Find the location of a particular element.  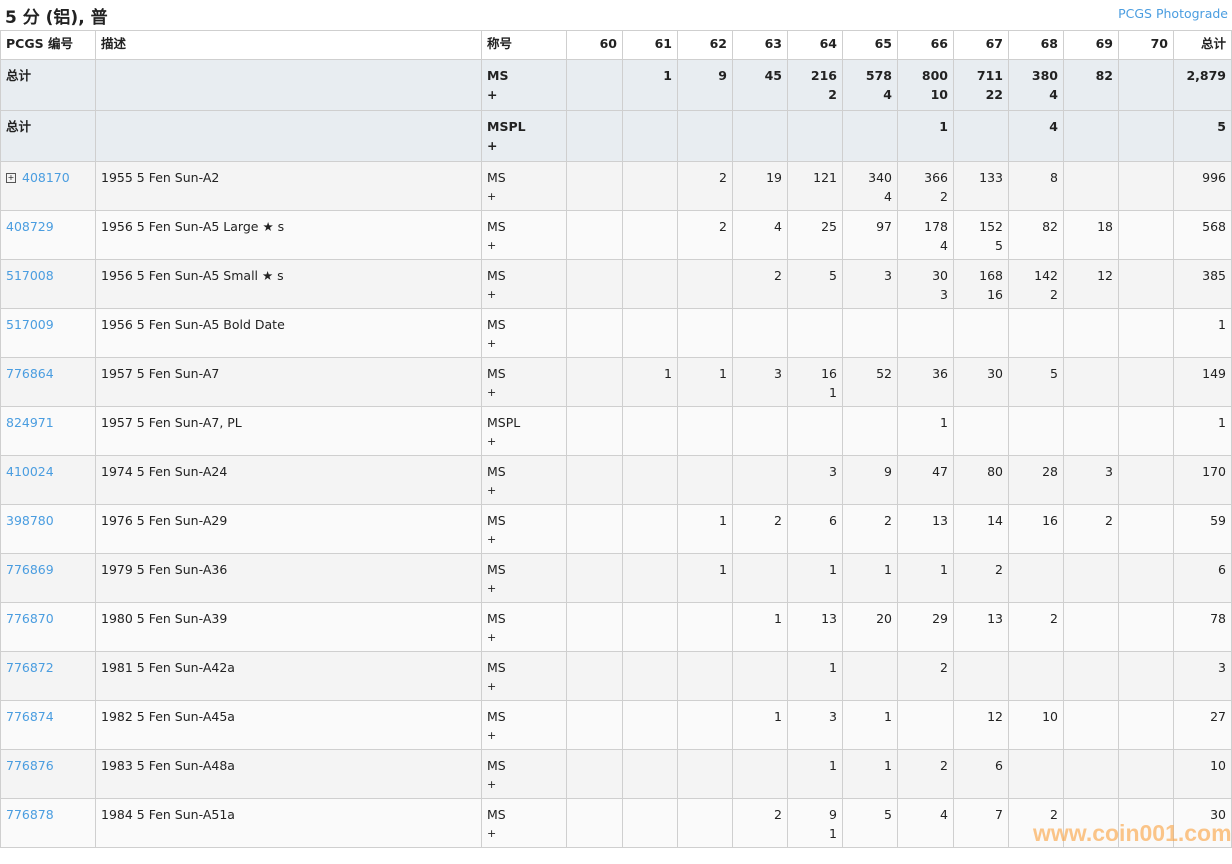

description-cell: 1984 5 Fen Sun-A51a is located at coordinates (288, 823).